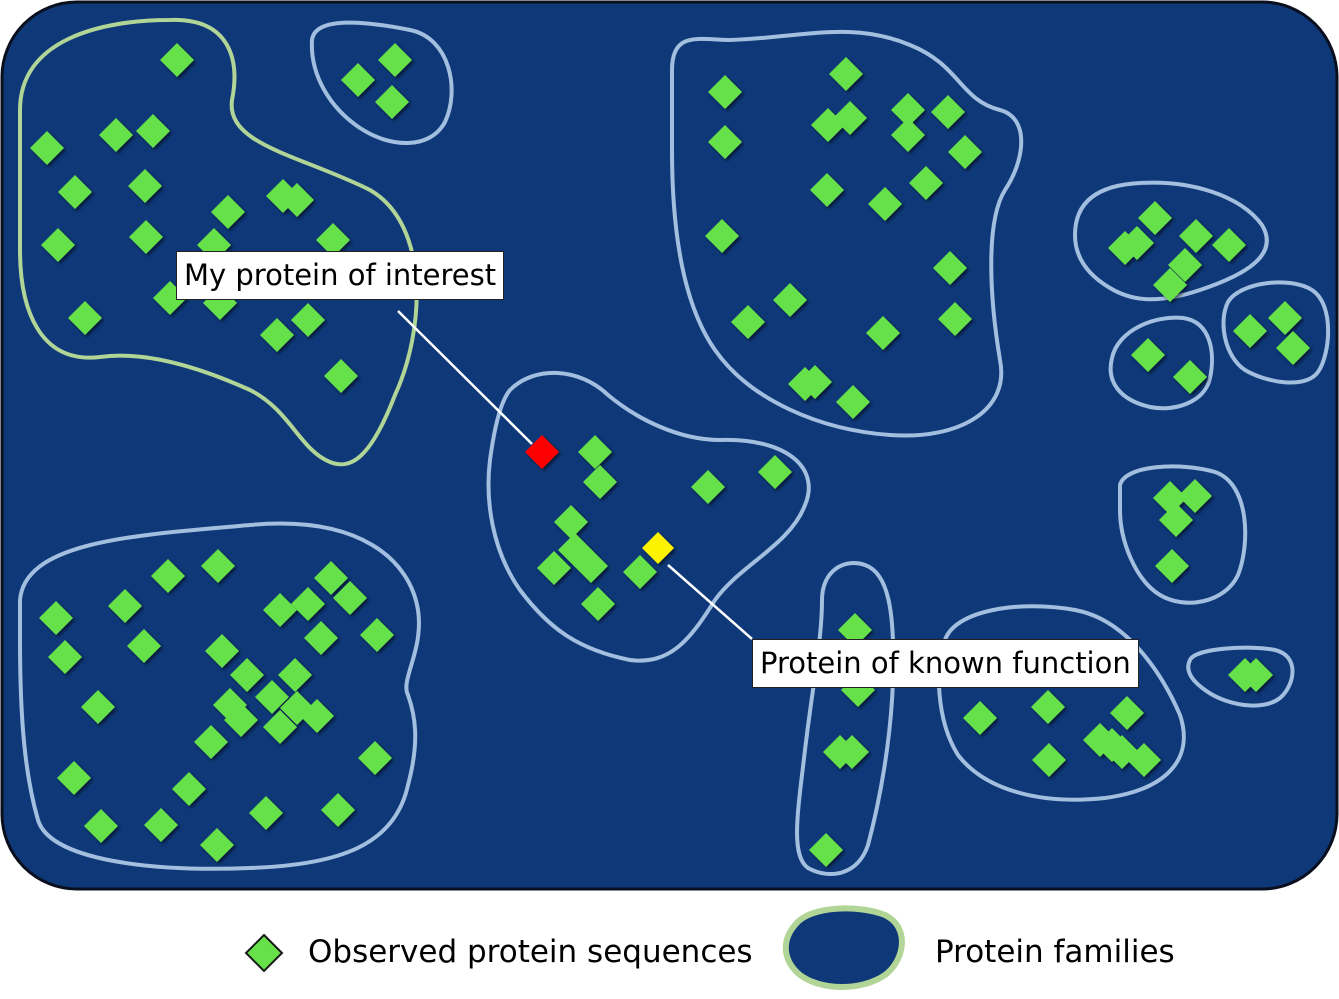 Image resolution: width=1339 pixels, height=999 pixels. Describe the element at coordinates (658, 548) in the screenshot. I see `known-function-marker` at that location.